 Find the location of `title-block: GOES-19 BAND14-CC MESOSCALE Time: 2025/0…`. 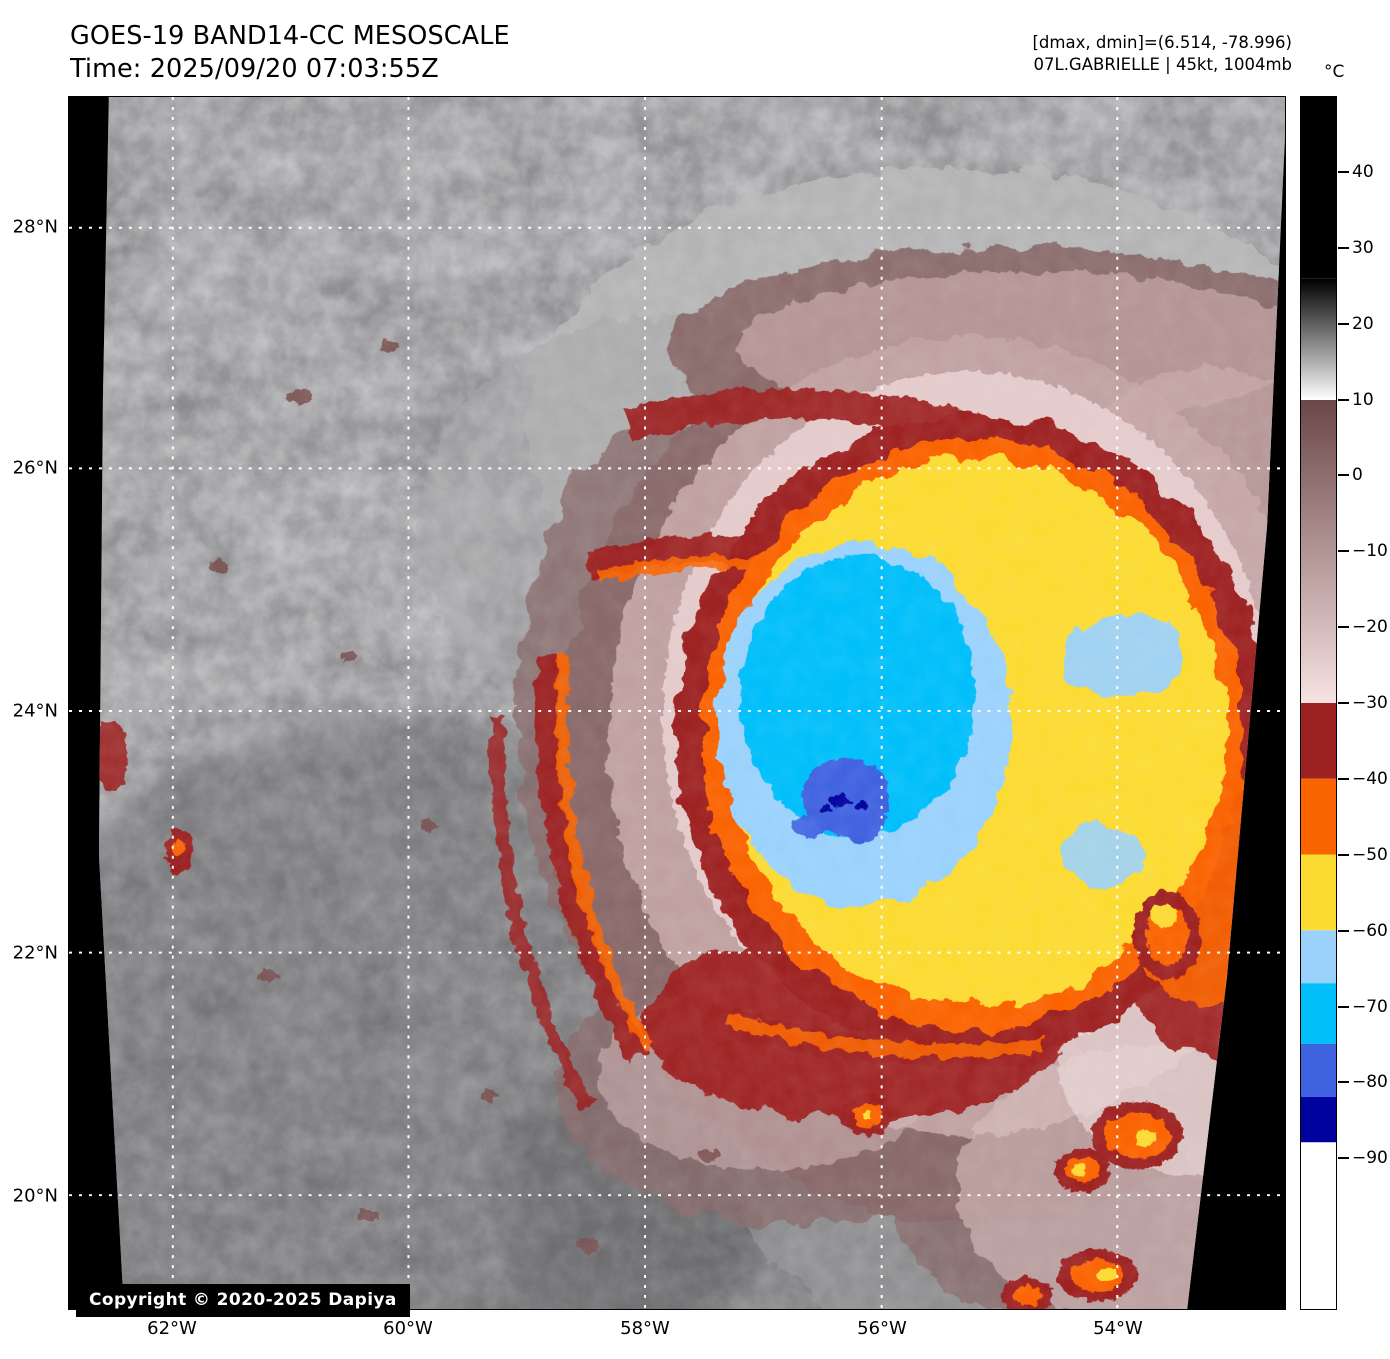

title-block: GOES-19 BAND14-CC MESOSCALE Time: 2025/0… is located at coordinates (290, 53).